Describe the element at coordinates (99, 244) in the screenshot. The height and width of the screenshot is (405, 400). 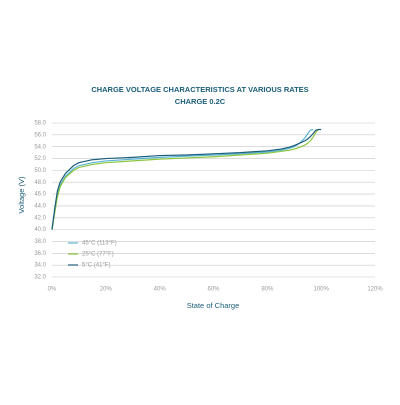
I see `legend-label: 45°C (113°F)` at that location.